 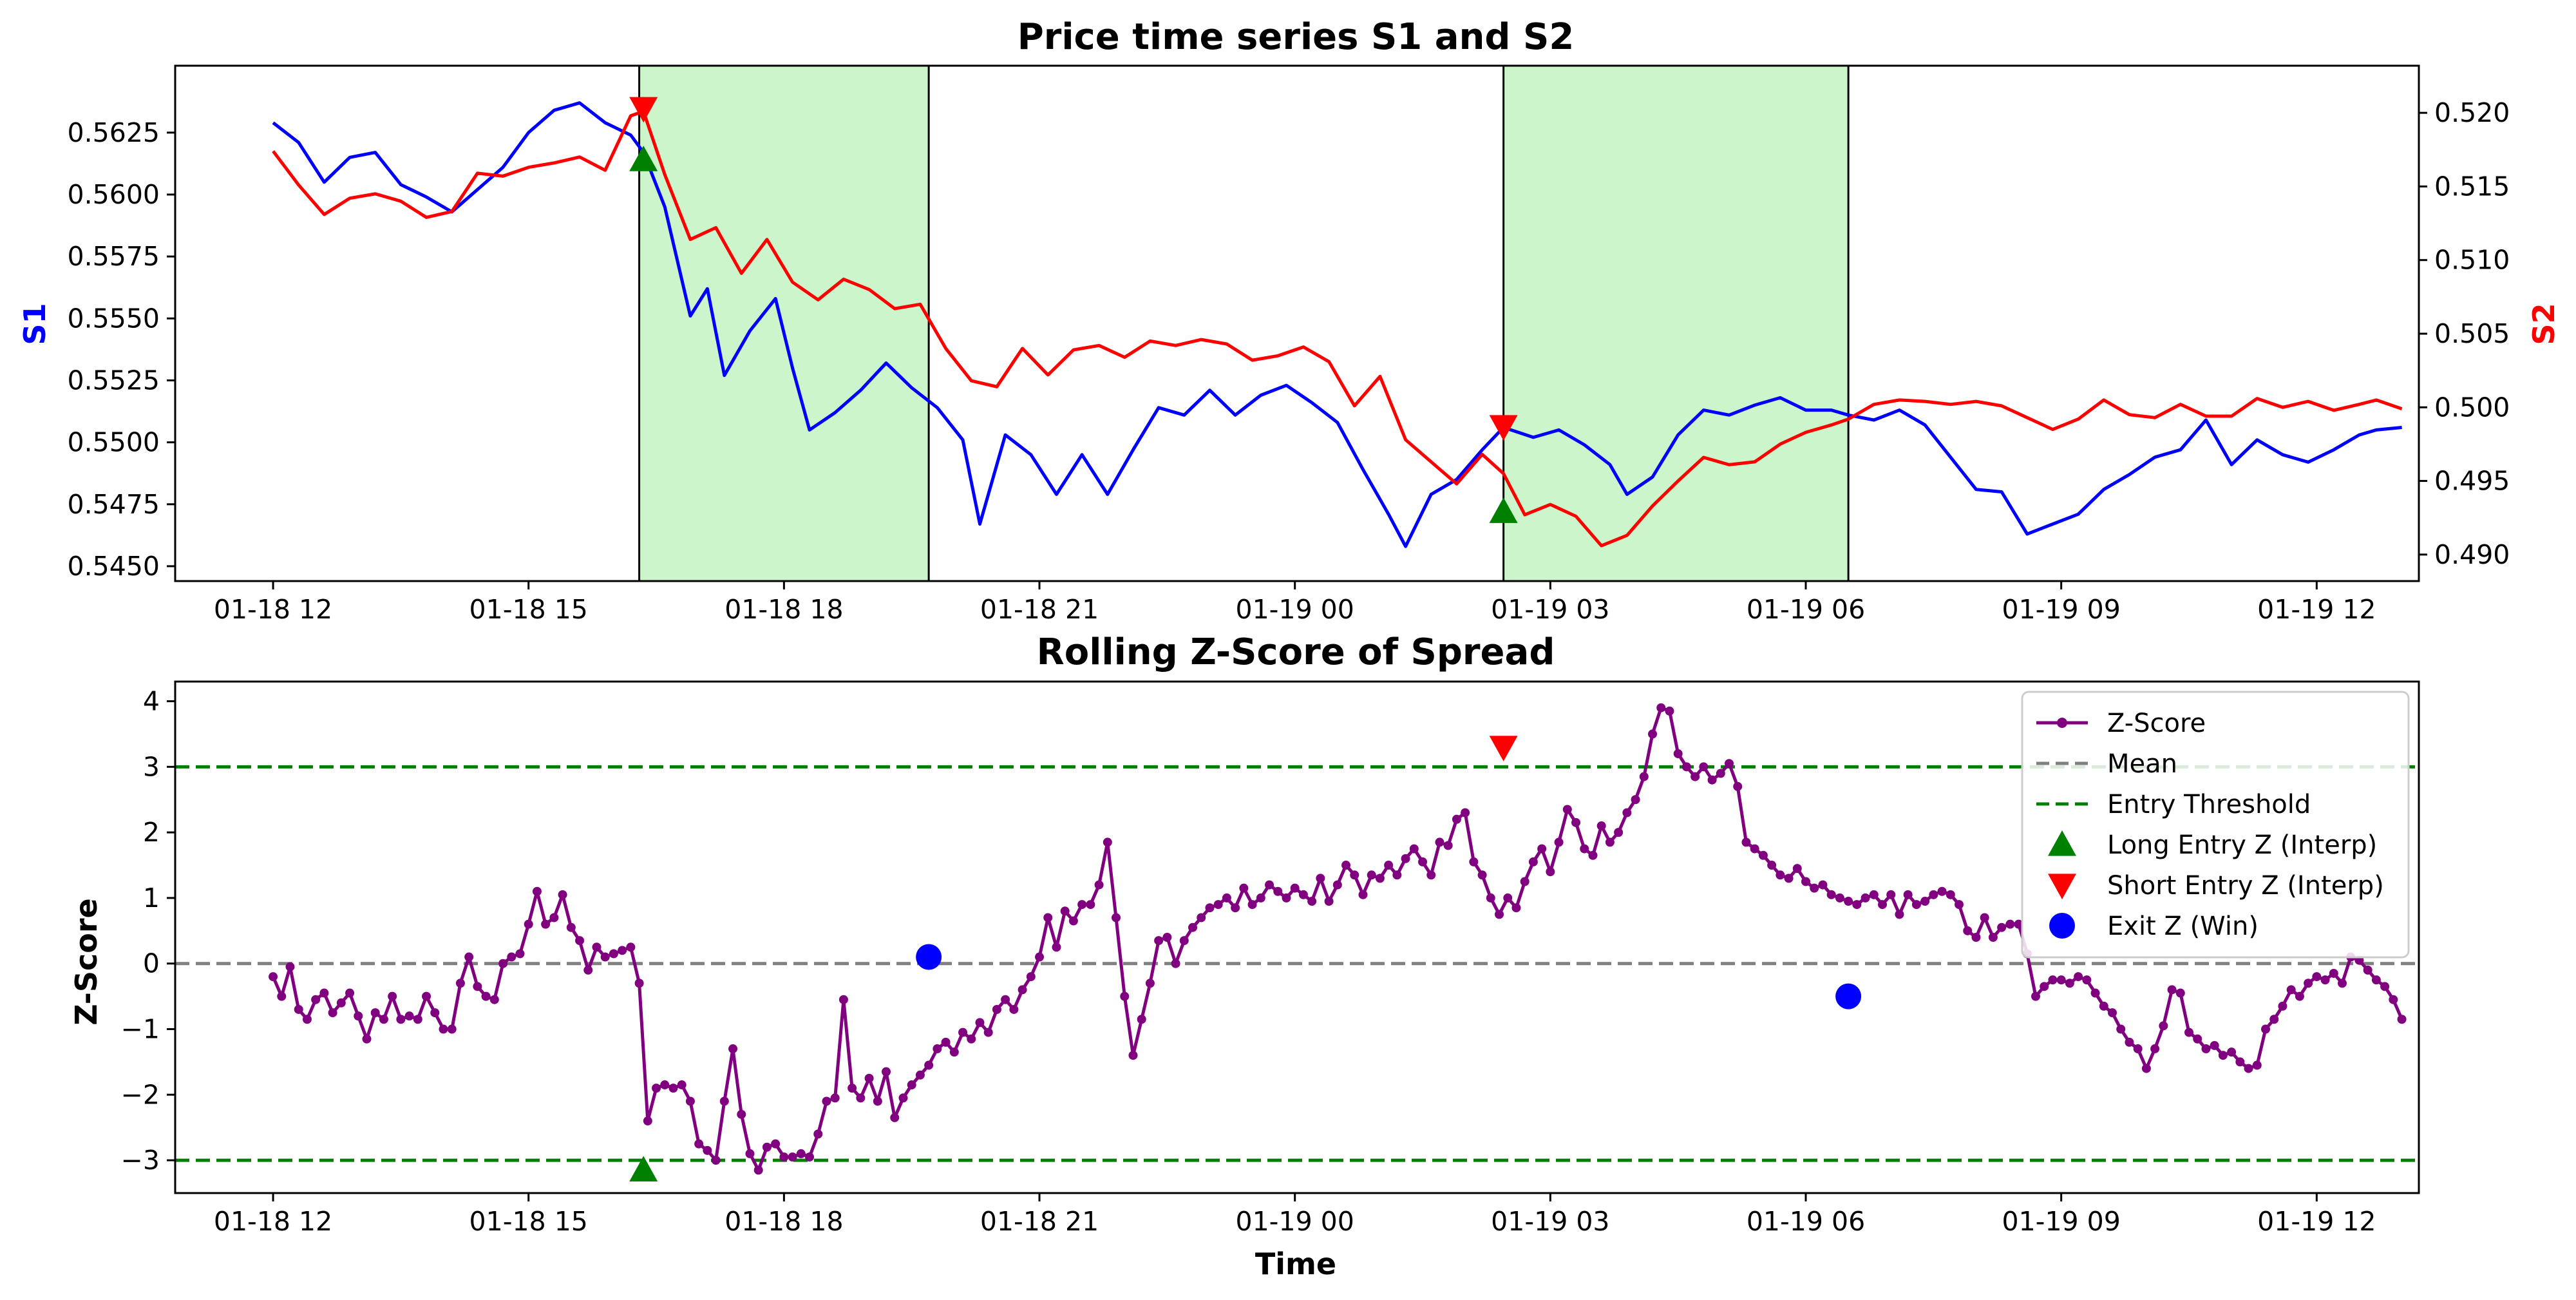 What do you see at coordinates (2472, 260) in the screenshot?
I see `right-y-tick-label: 0.510` at bounding box center [2472, 260].